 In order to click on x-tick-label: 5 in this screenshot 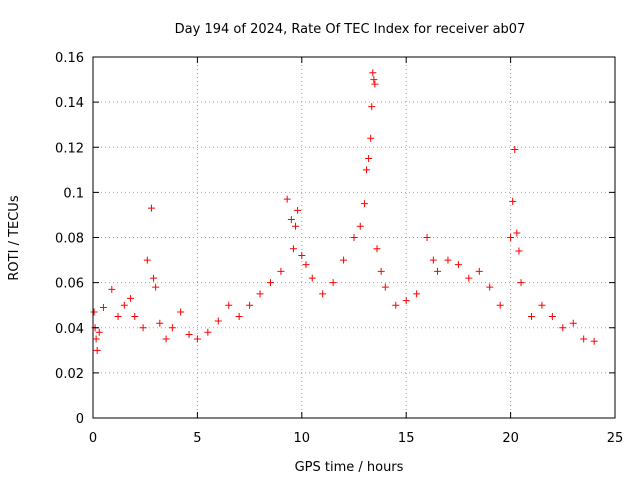, I will do `click(197, 438)`.